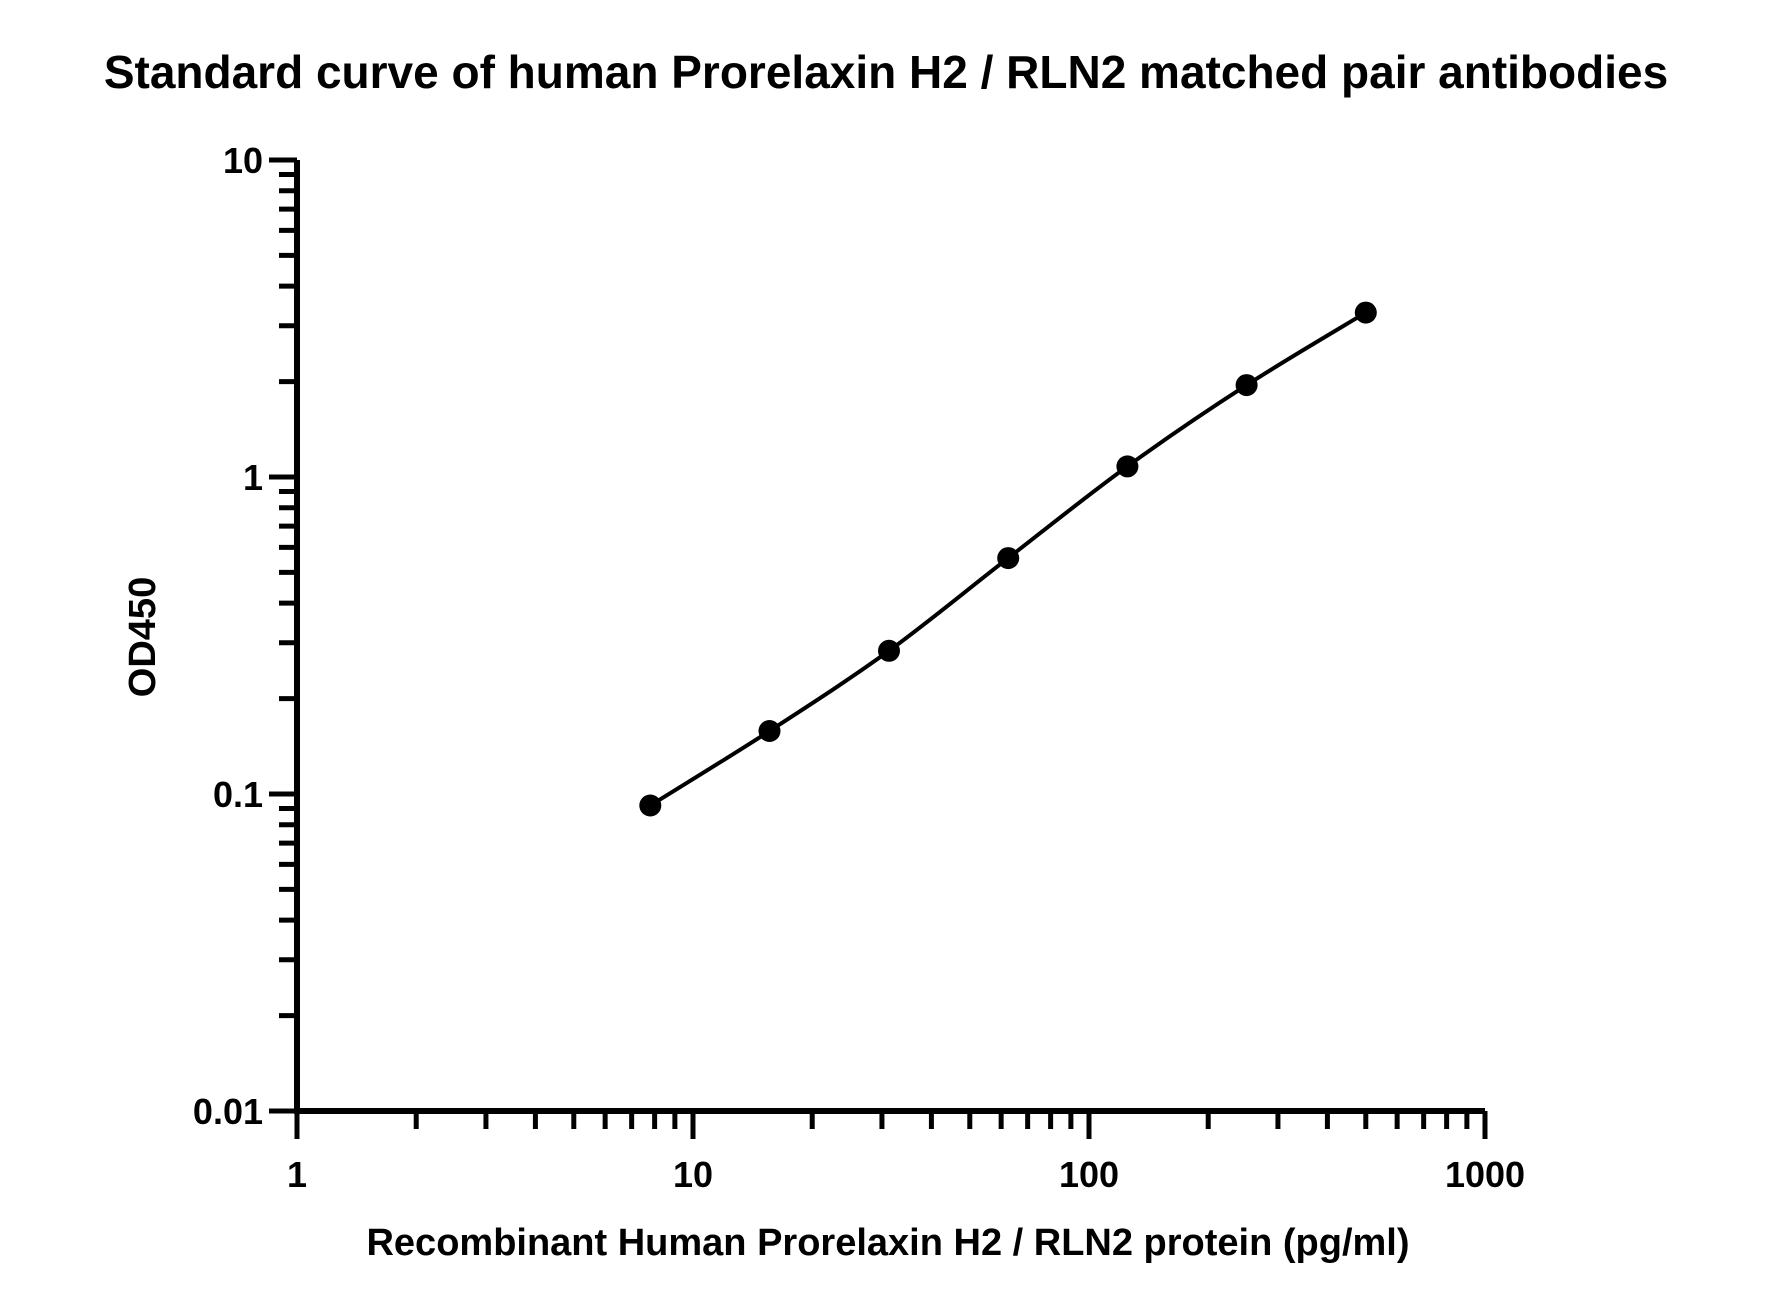 This screenshot has width=1772, height=1302. Describe the element at coordinates (1089, 1174) in the screenshot. I see `x-tick-label: 100` at that location.